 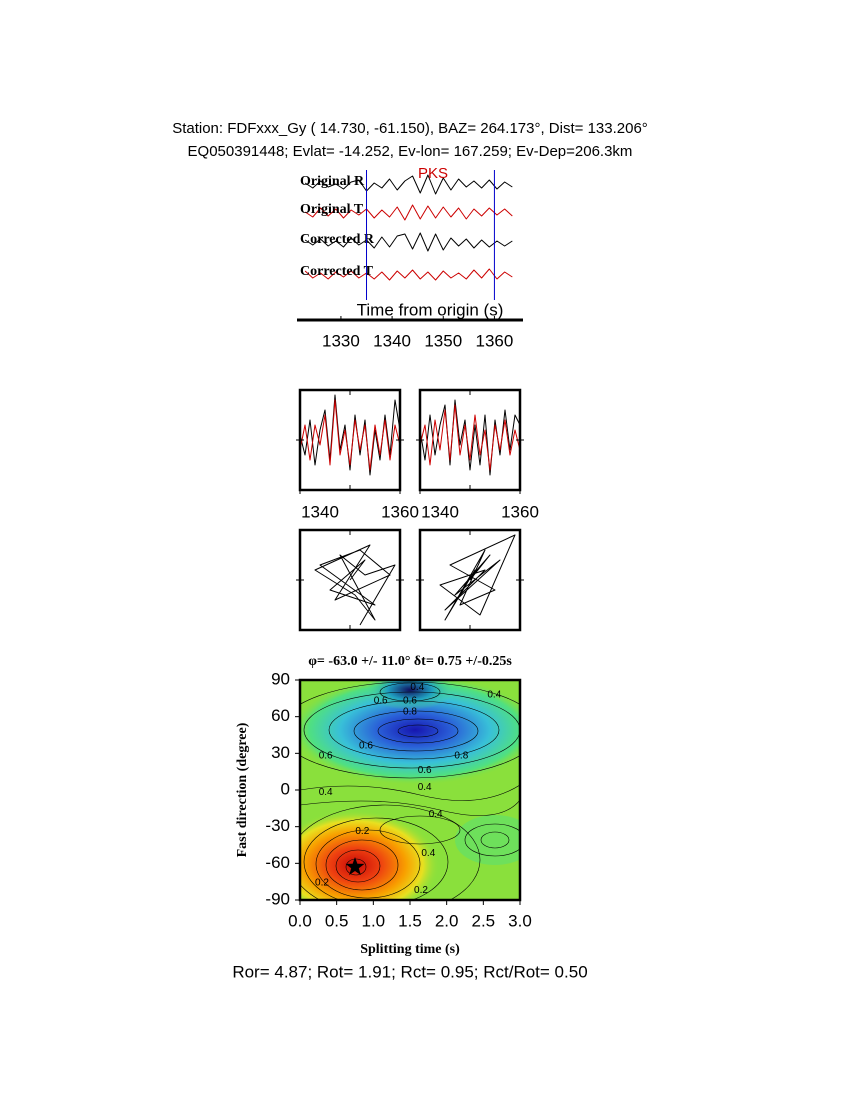 I want to click on y-axis-label: Fast direction (degree), so click(x=242, y=789).